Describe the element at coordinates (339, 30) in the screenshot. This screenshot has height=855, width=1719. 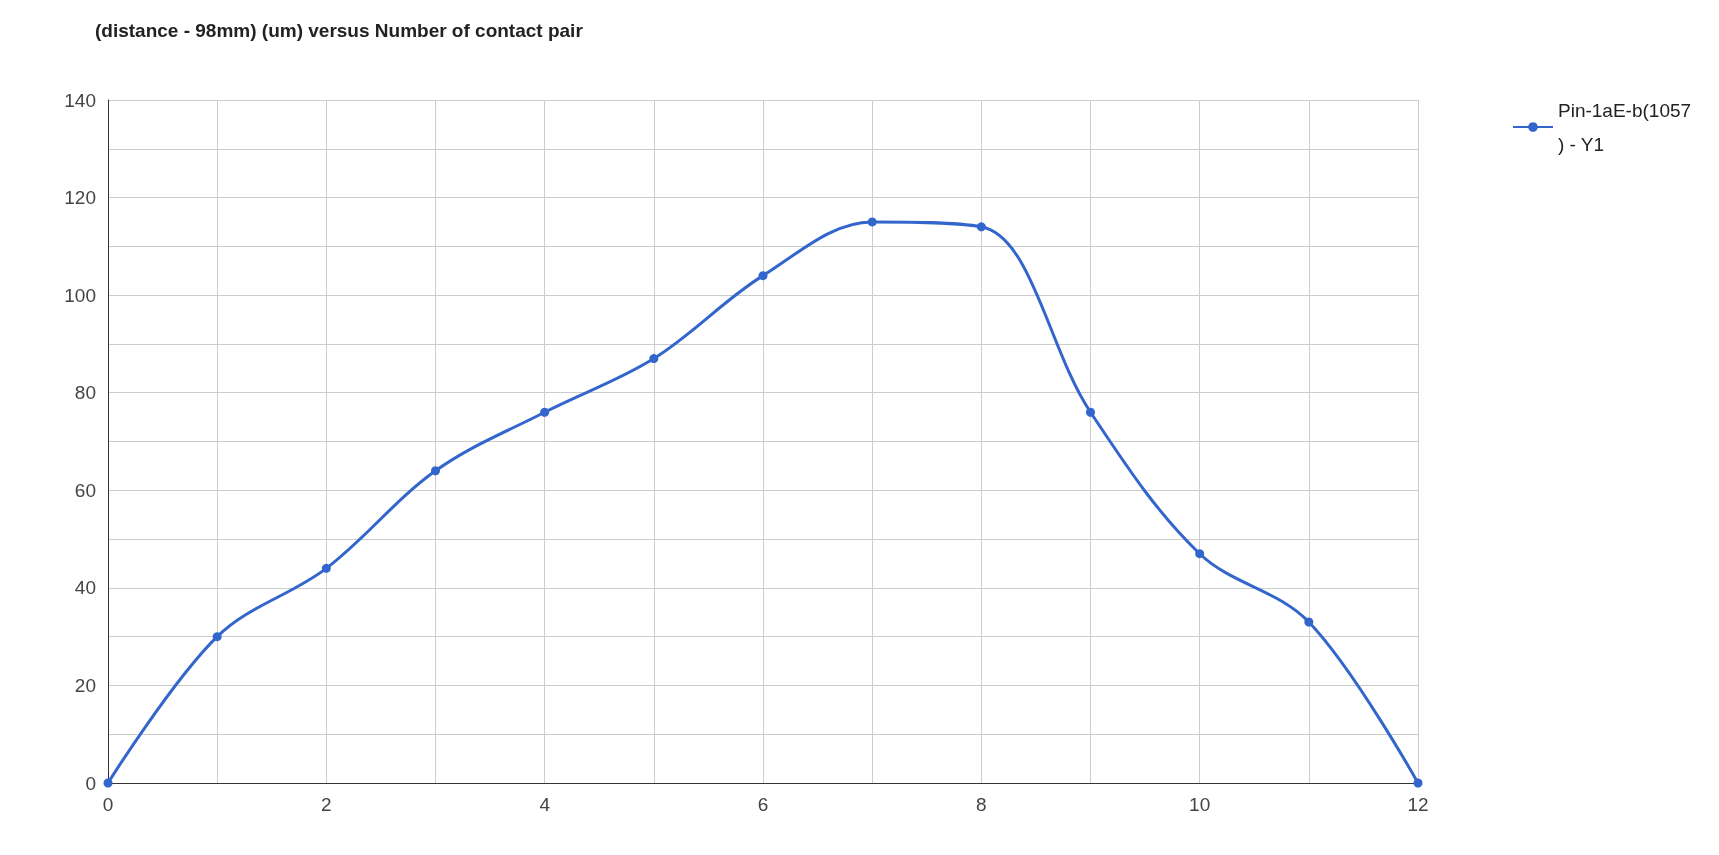
I see `chart-title: (distance - 98mm) (um) versus Number of contact pair` at that location.